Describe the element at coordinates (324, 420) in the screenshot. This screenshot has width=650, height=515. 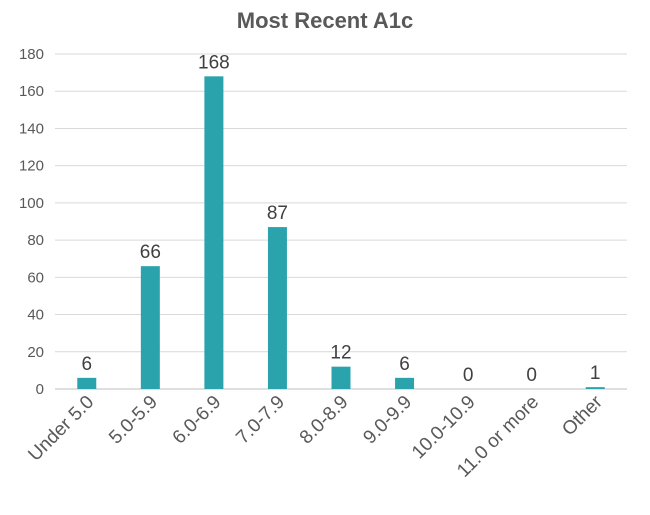
I see `x-category-label: 8.0-8.9` at that location.